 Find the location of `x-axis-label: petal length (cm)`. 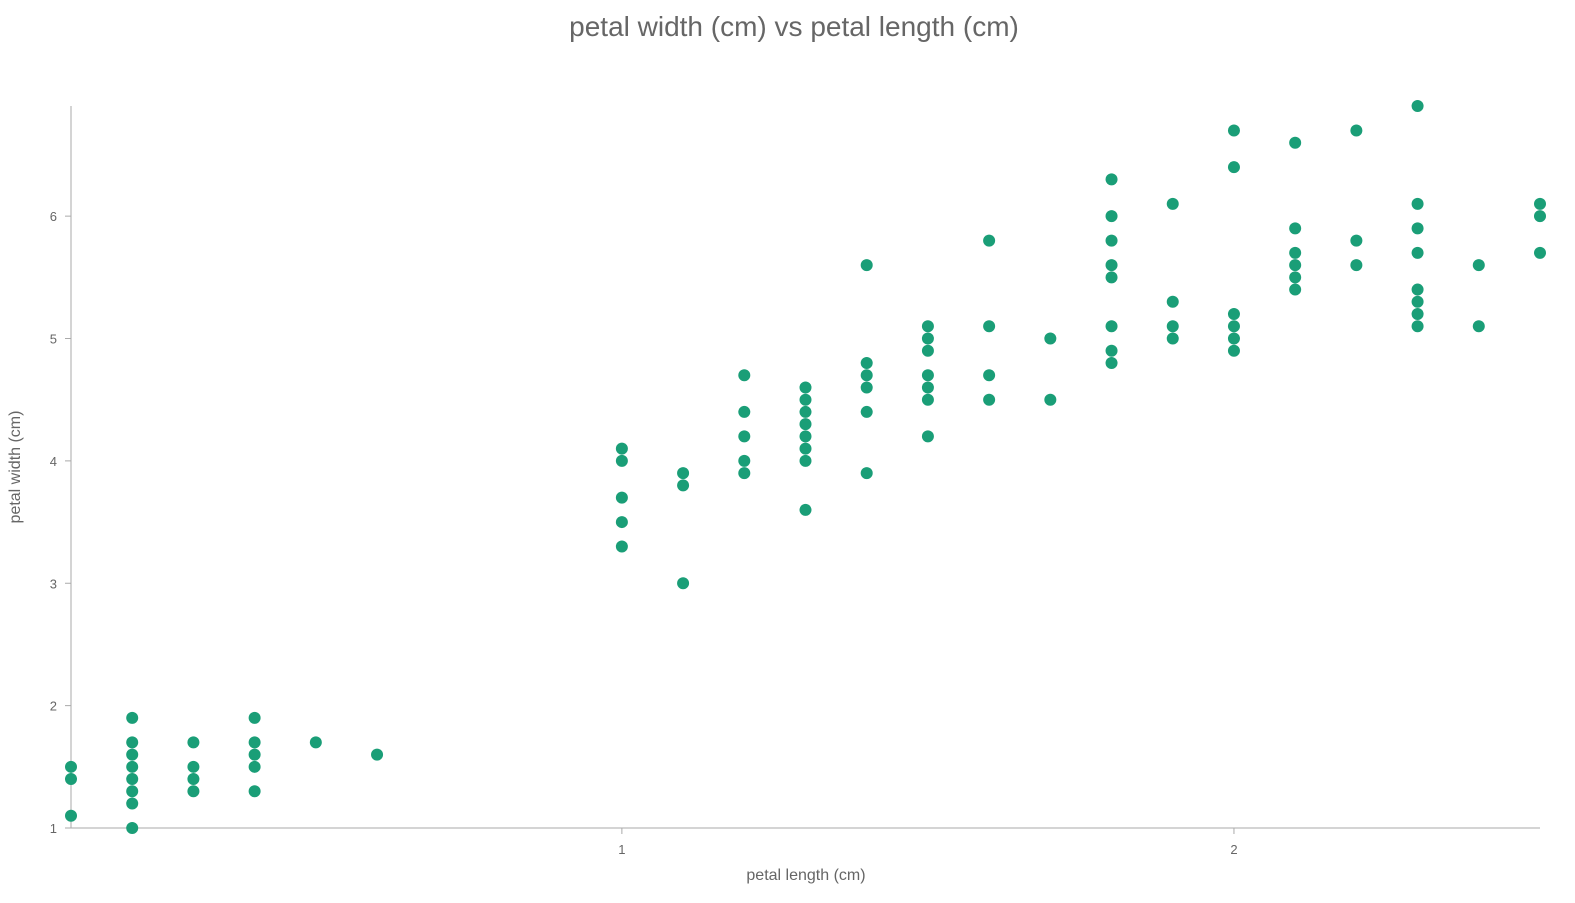

x-axis-label: petal length (cm) is located at coordinates (805, 875).